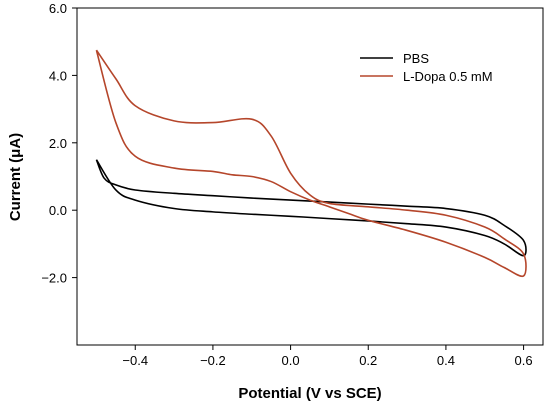  I want to click on y-tick-label: 6.0, so click(58, 8).